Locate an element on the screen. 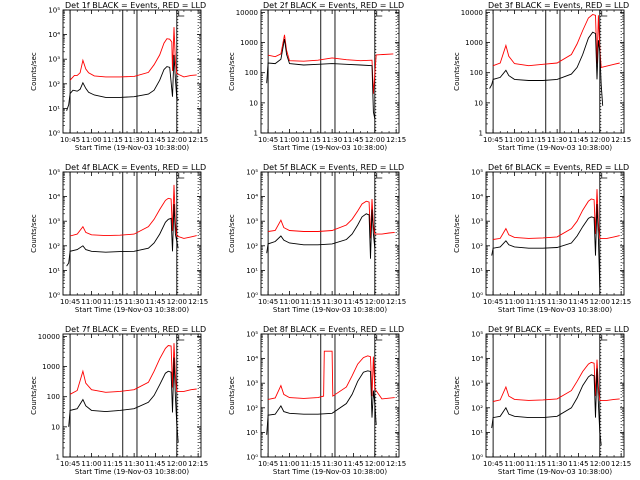 This screenshot has height=480, width=640. panel-title: Det 2f BLACK = Events, RED = LLD is located at coordinates (333, 5).